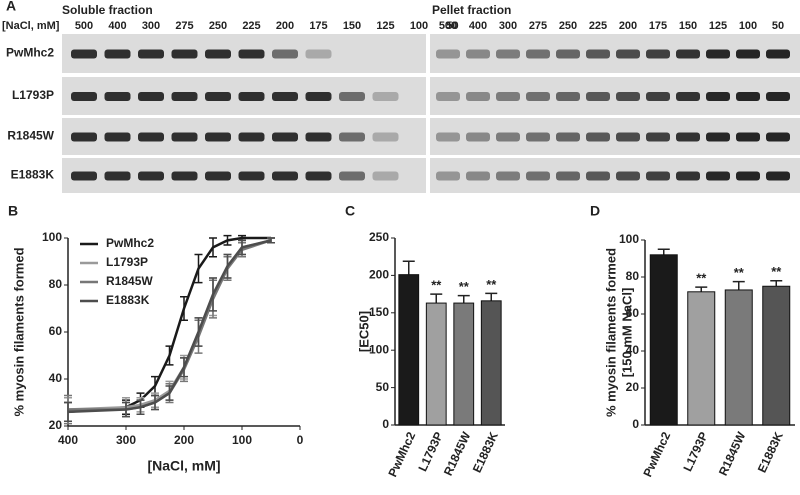  What do you see at coordinates (695, 452) in the screenshot?
I see `x-tick-label: L1793P` at bounding box center [695, 452].